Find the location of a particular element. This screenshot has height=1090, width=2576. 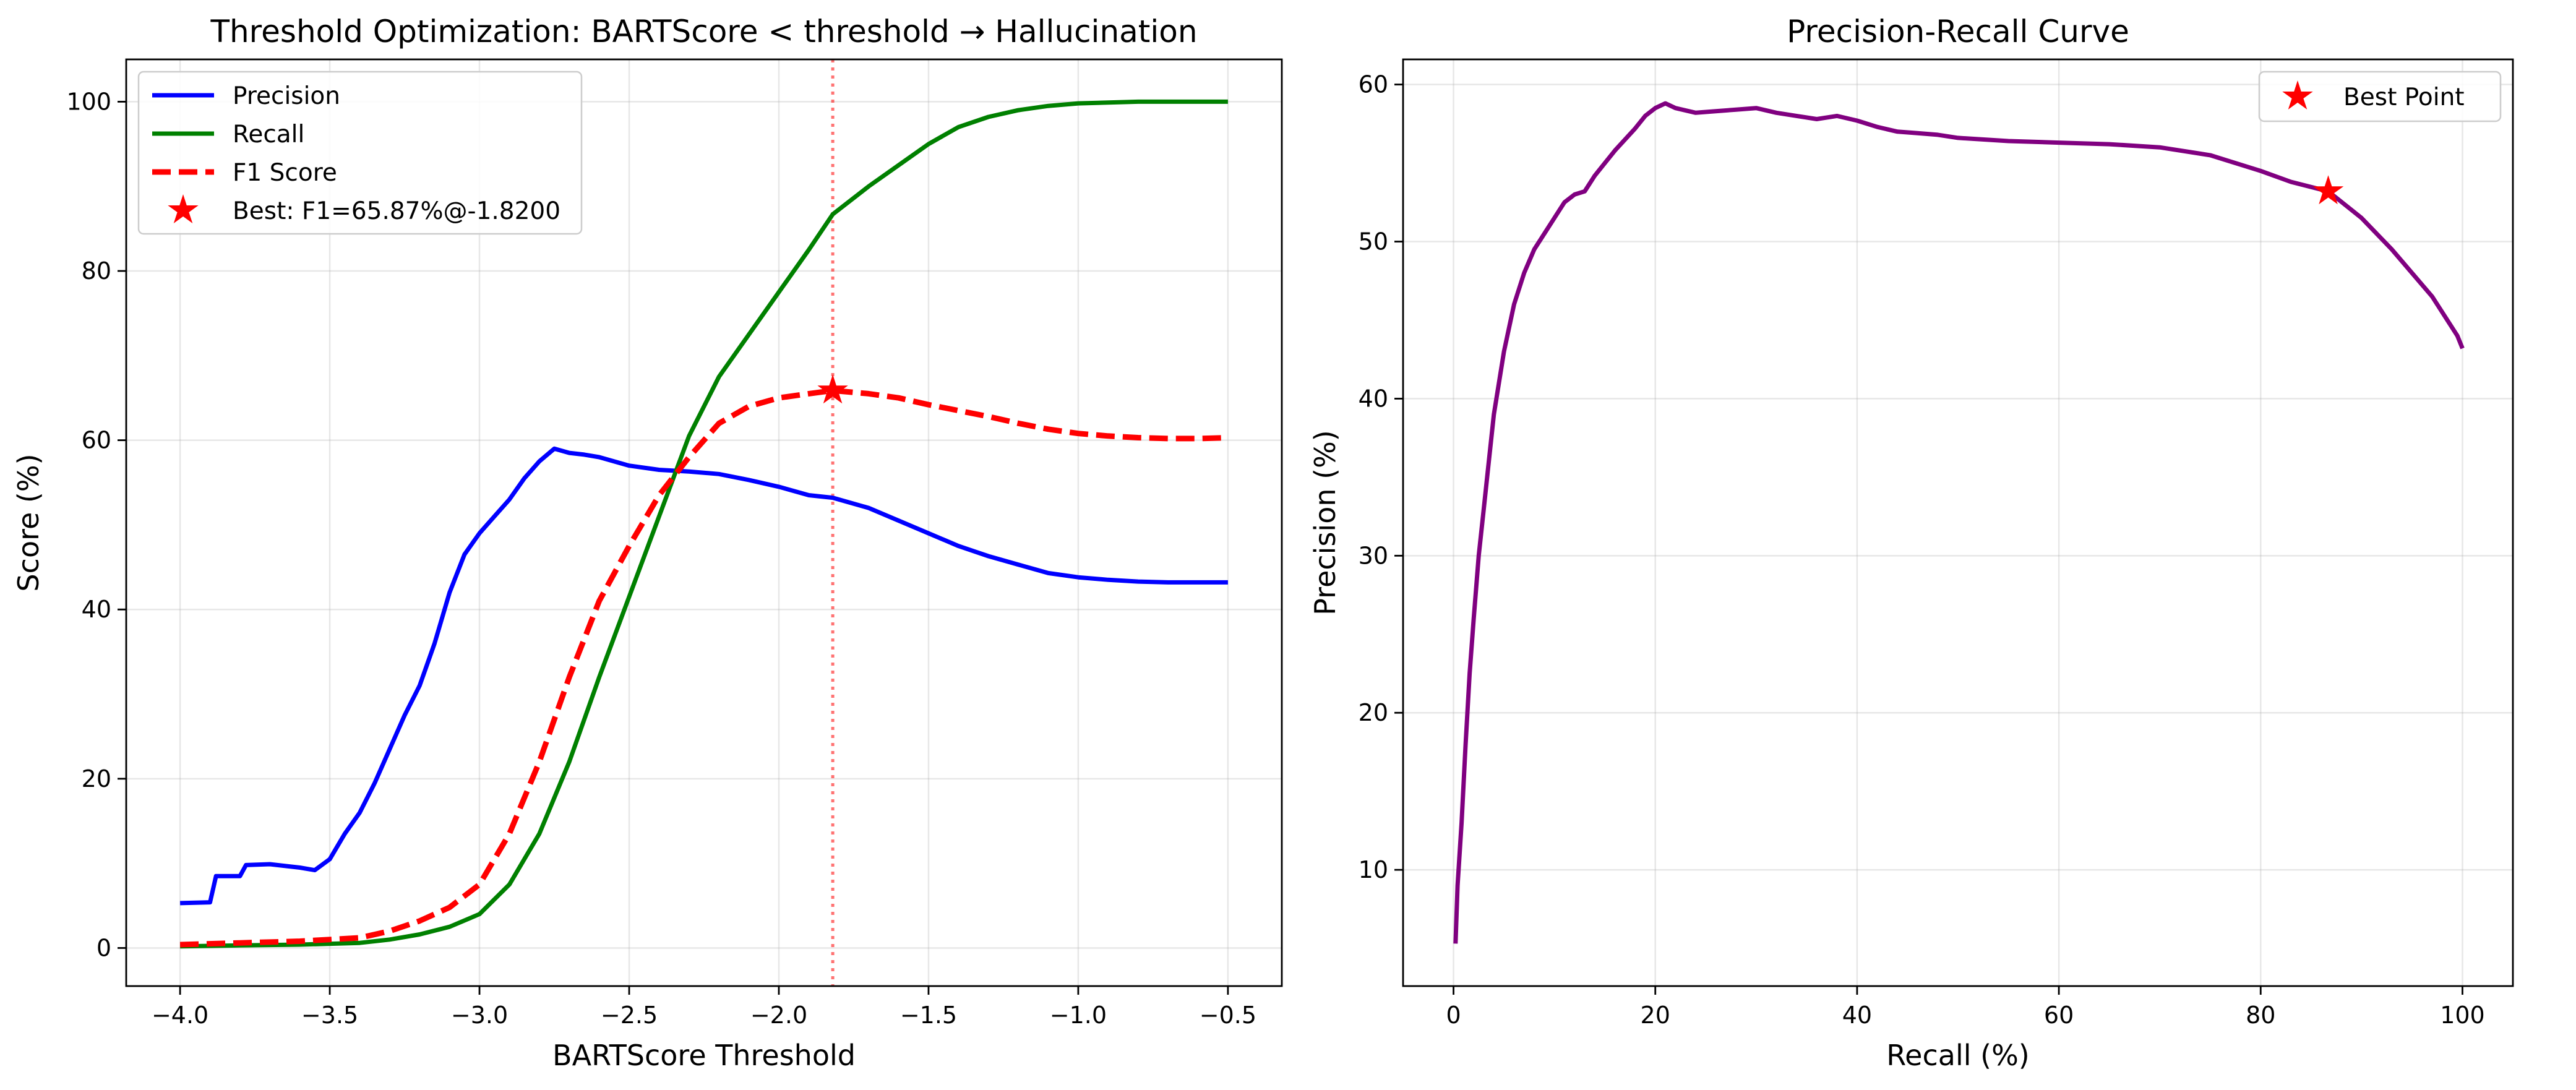

left-x-ticks: −4.0 −3.5 −3.0 −2.5 −2.0 −1.5 −1.0 −0.5 is located at coordinates (704, 1007).